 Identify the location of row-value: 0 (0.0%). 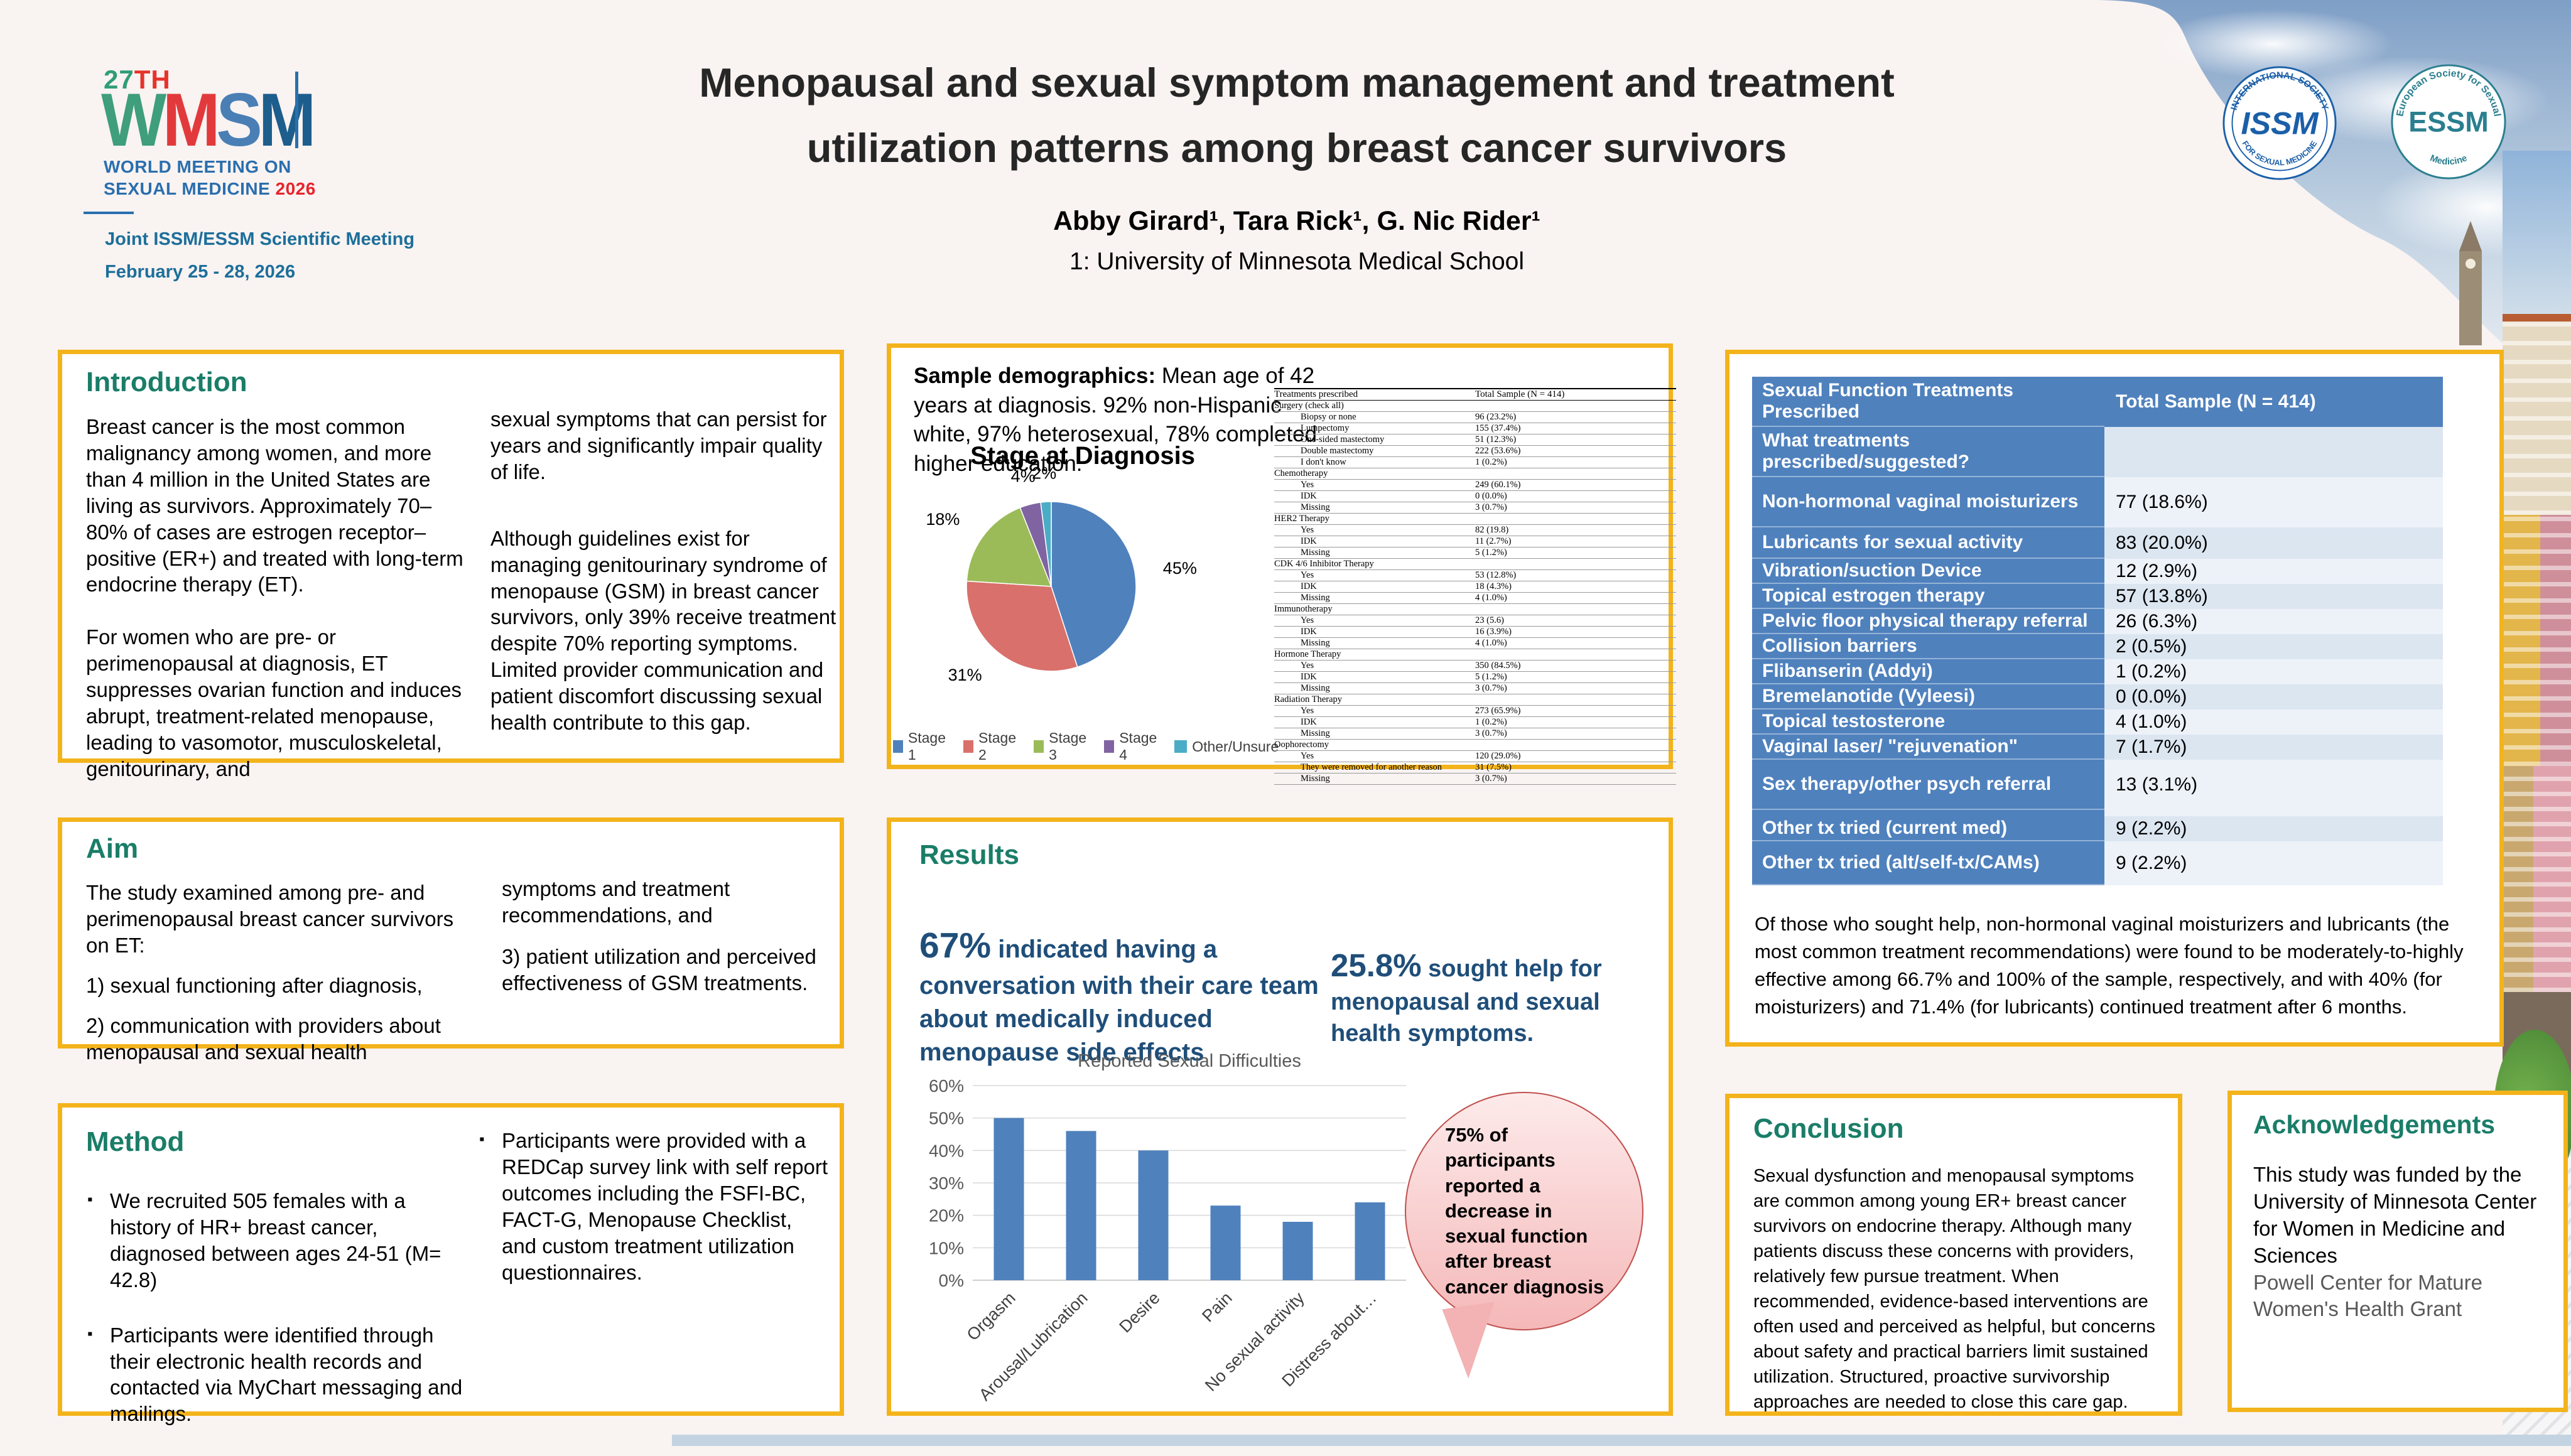
(1491, 496).